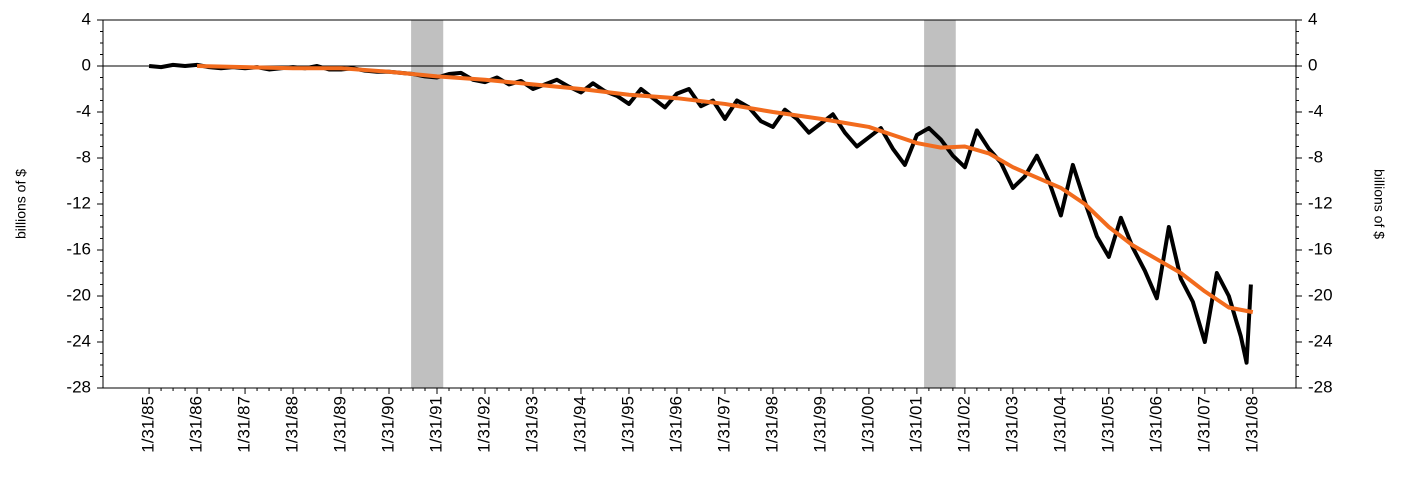 This screenshot has height=501, width=1402. I want to click on y-tick-label: -24, so click(78, 340).